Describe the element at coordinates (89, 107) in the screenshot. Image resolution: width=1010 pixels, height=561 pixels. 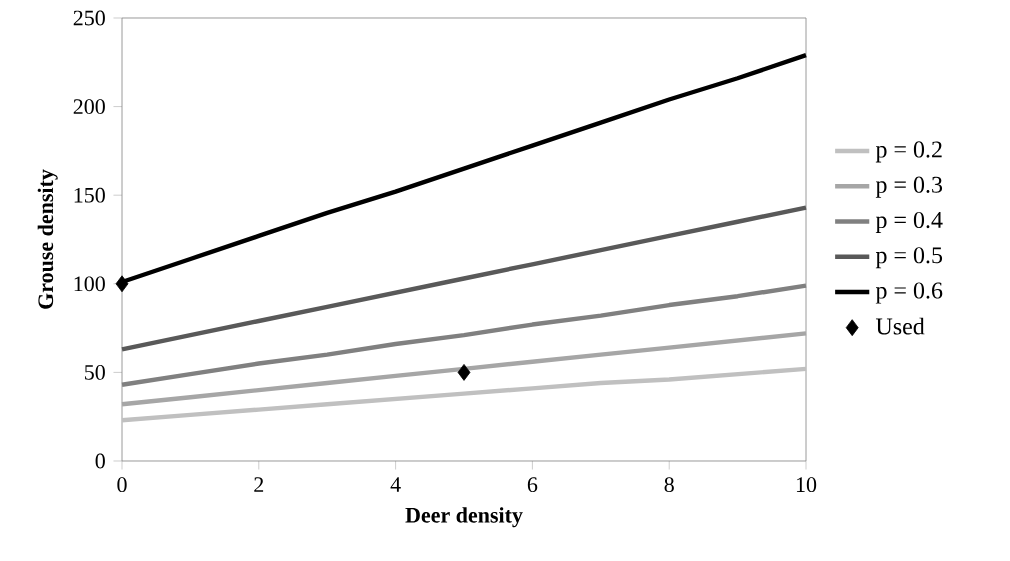
I see `y-tick-label: 200` at that location.